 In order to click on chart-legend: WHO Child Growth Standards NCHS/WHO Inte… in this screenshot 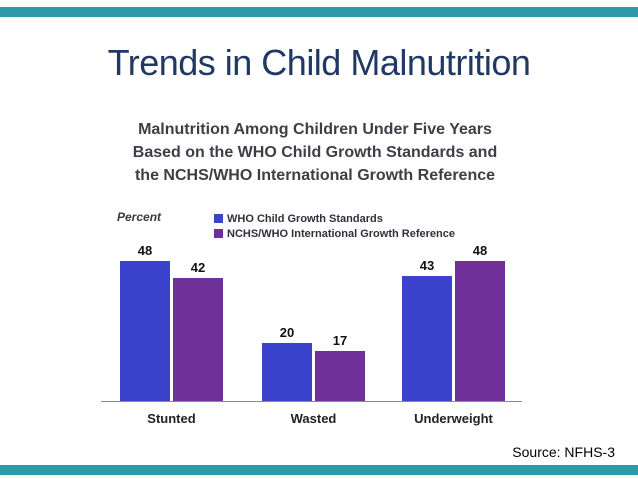, I will do `click(334, 226)`.